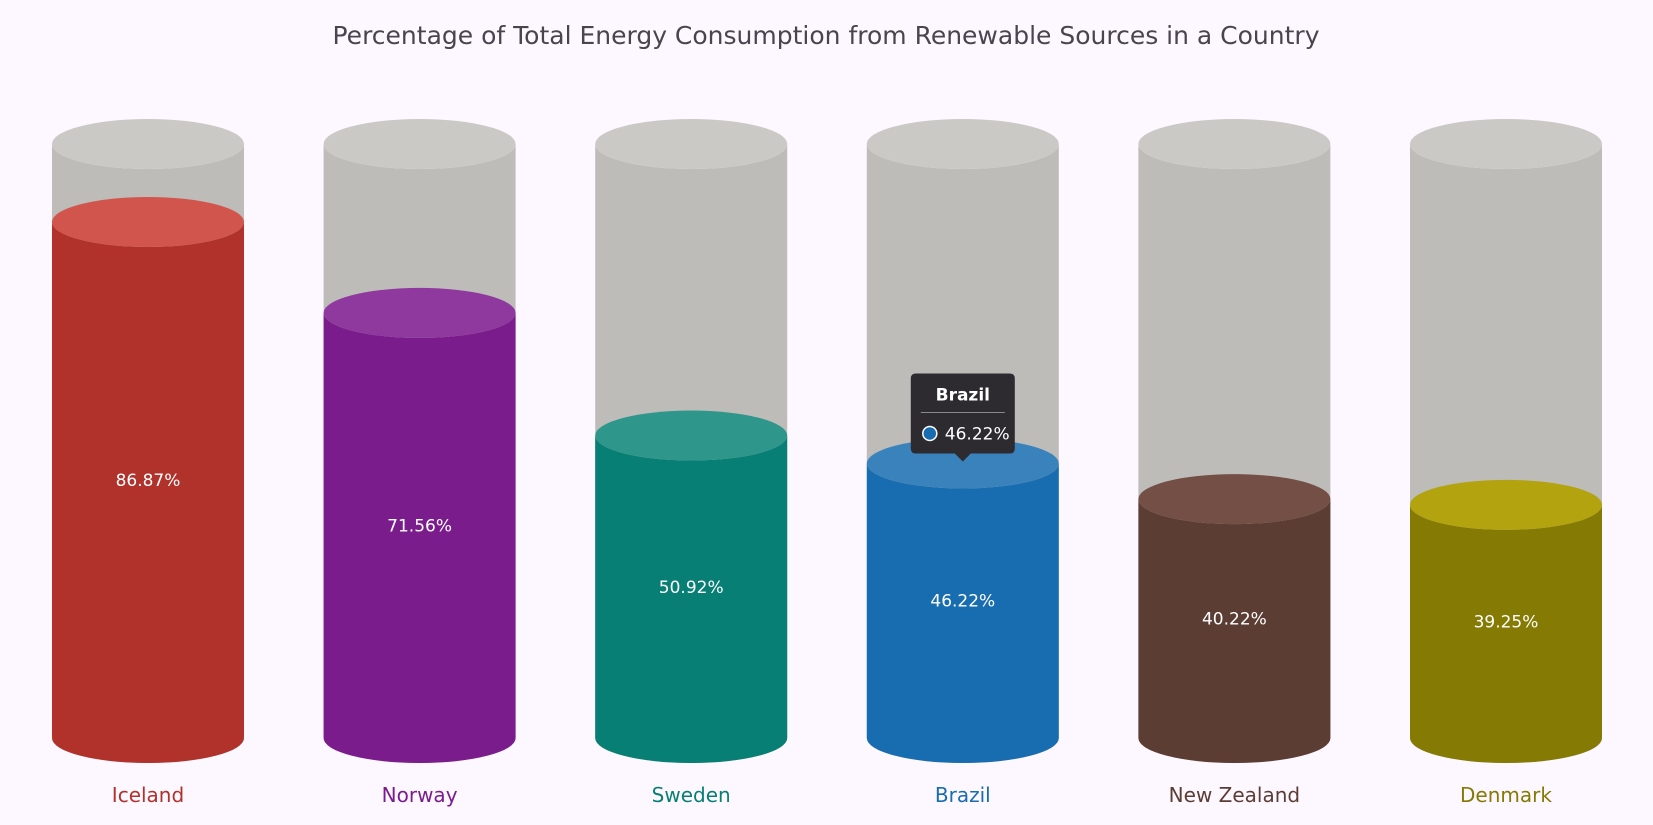 This screenshot has height=825, width=1653. I want to click on bar-denmark, so click(1506, 633).